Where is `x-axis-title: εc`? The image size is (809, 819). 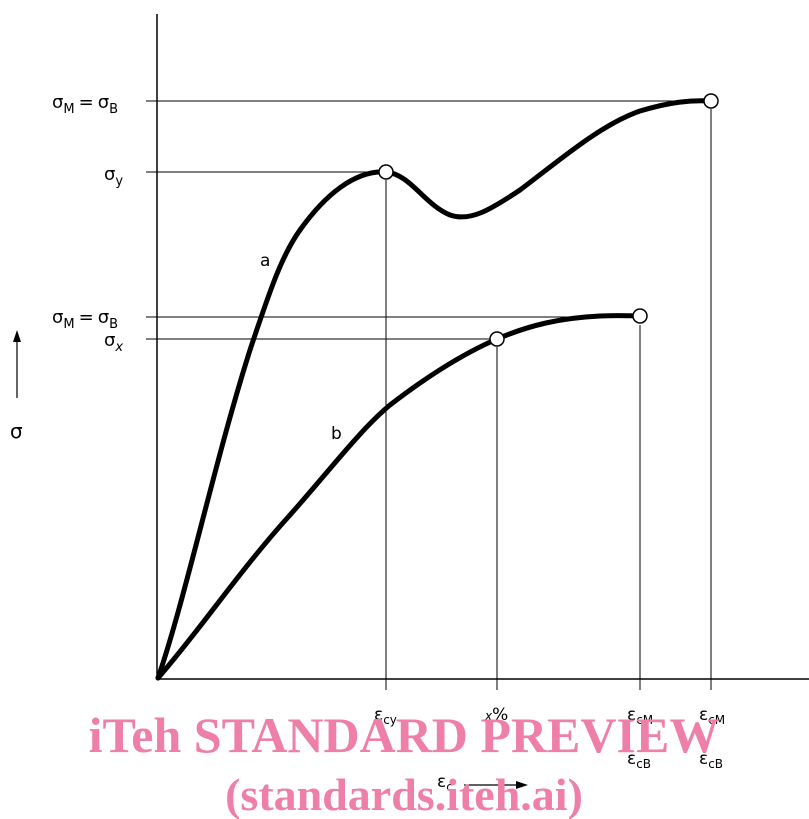 x-axis-title: εc is located at coordinates (445, 783).